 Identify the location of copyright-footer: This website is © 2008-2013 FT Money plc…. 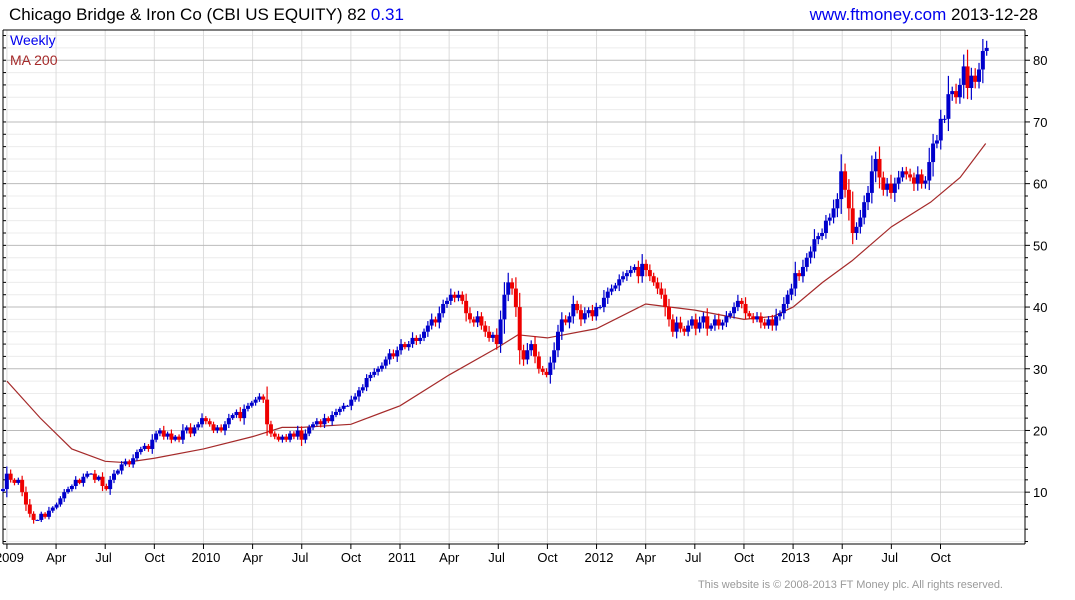
(850, 585).